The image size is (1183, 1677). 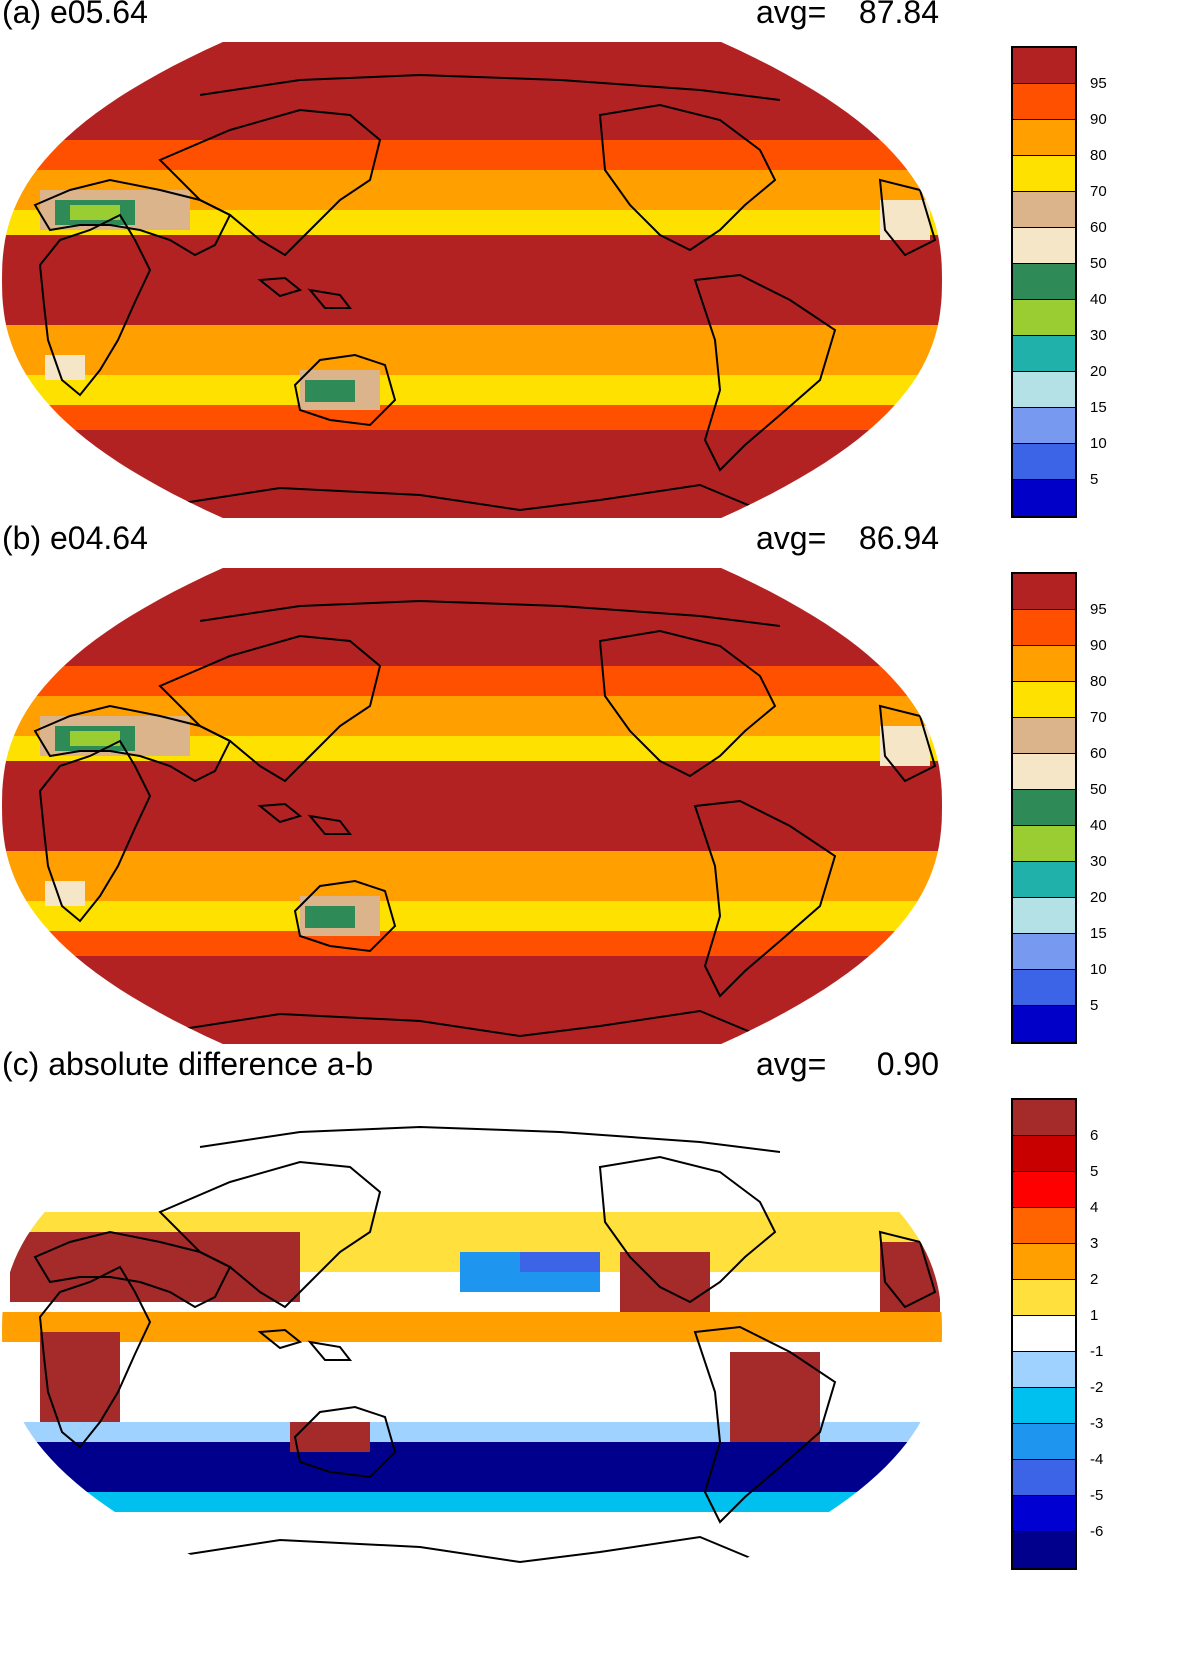 I want to click on colorbar-box, so click(x=1044, y=282).